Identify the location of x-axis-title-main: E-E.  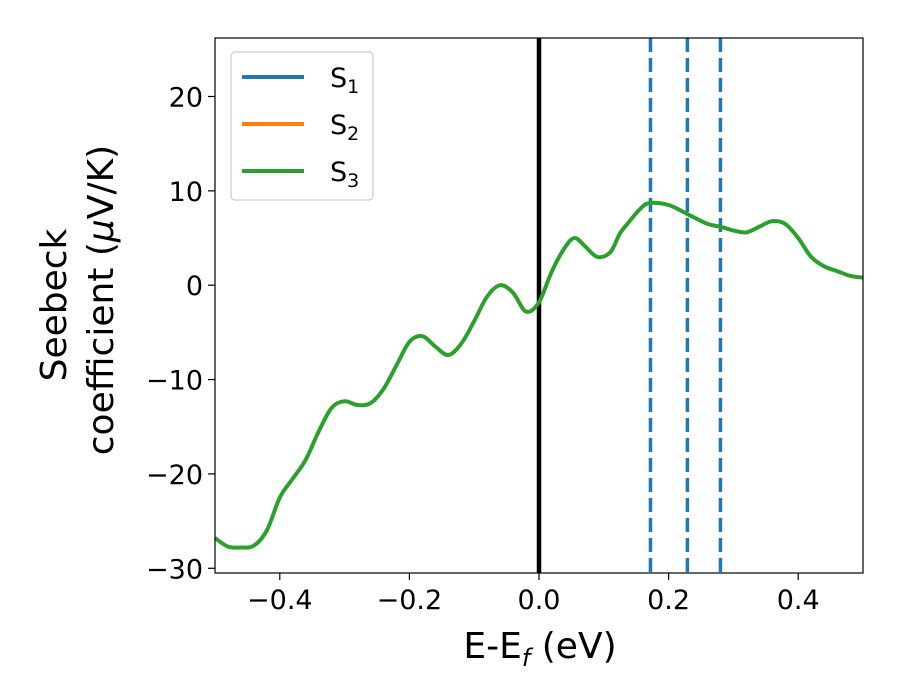
(492, 646).